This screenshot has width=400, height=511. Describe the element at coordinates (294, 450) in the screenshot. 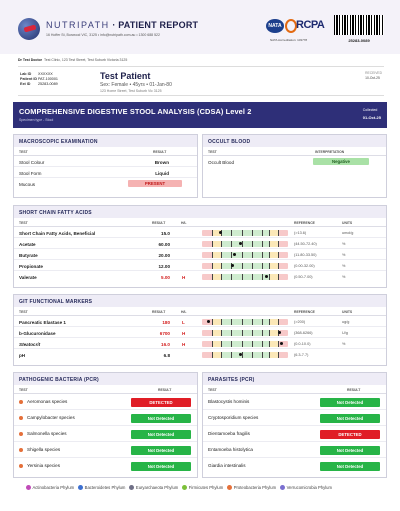

I see `table-row: Entamoeba histolytica Not Detected` at that location.